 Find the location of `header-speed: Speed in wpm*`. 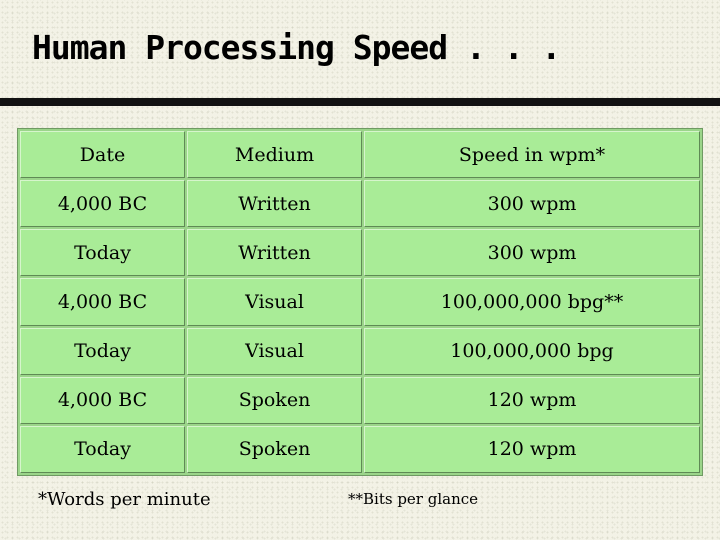

header-speed: Speed in wpm* is located at coordinates (532, 155).